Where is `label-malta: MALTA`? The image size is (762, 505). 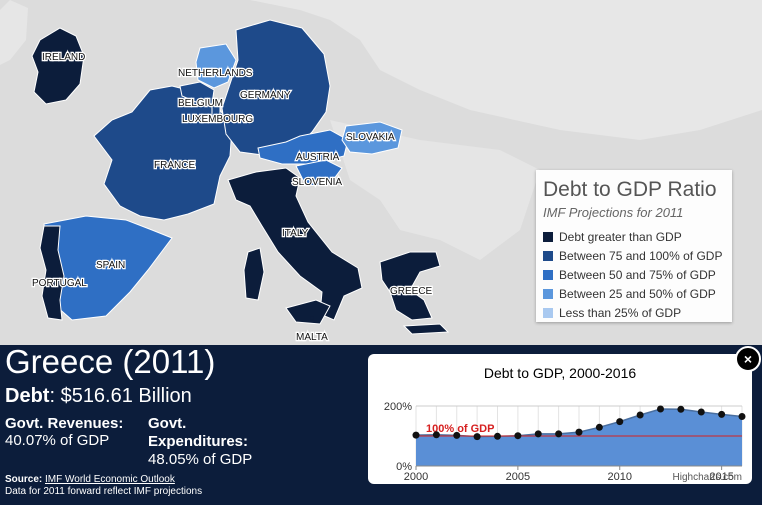 label-malta: MALTA is located at coordinates (312, 337).